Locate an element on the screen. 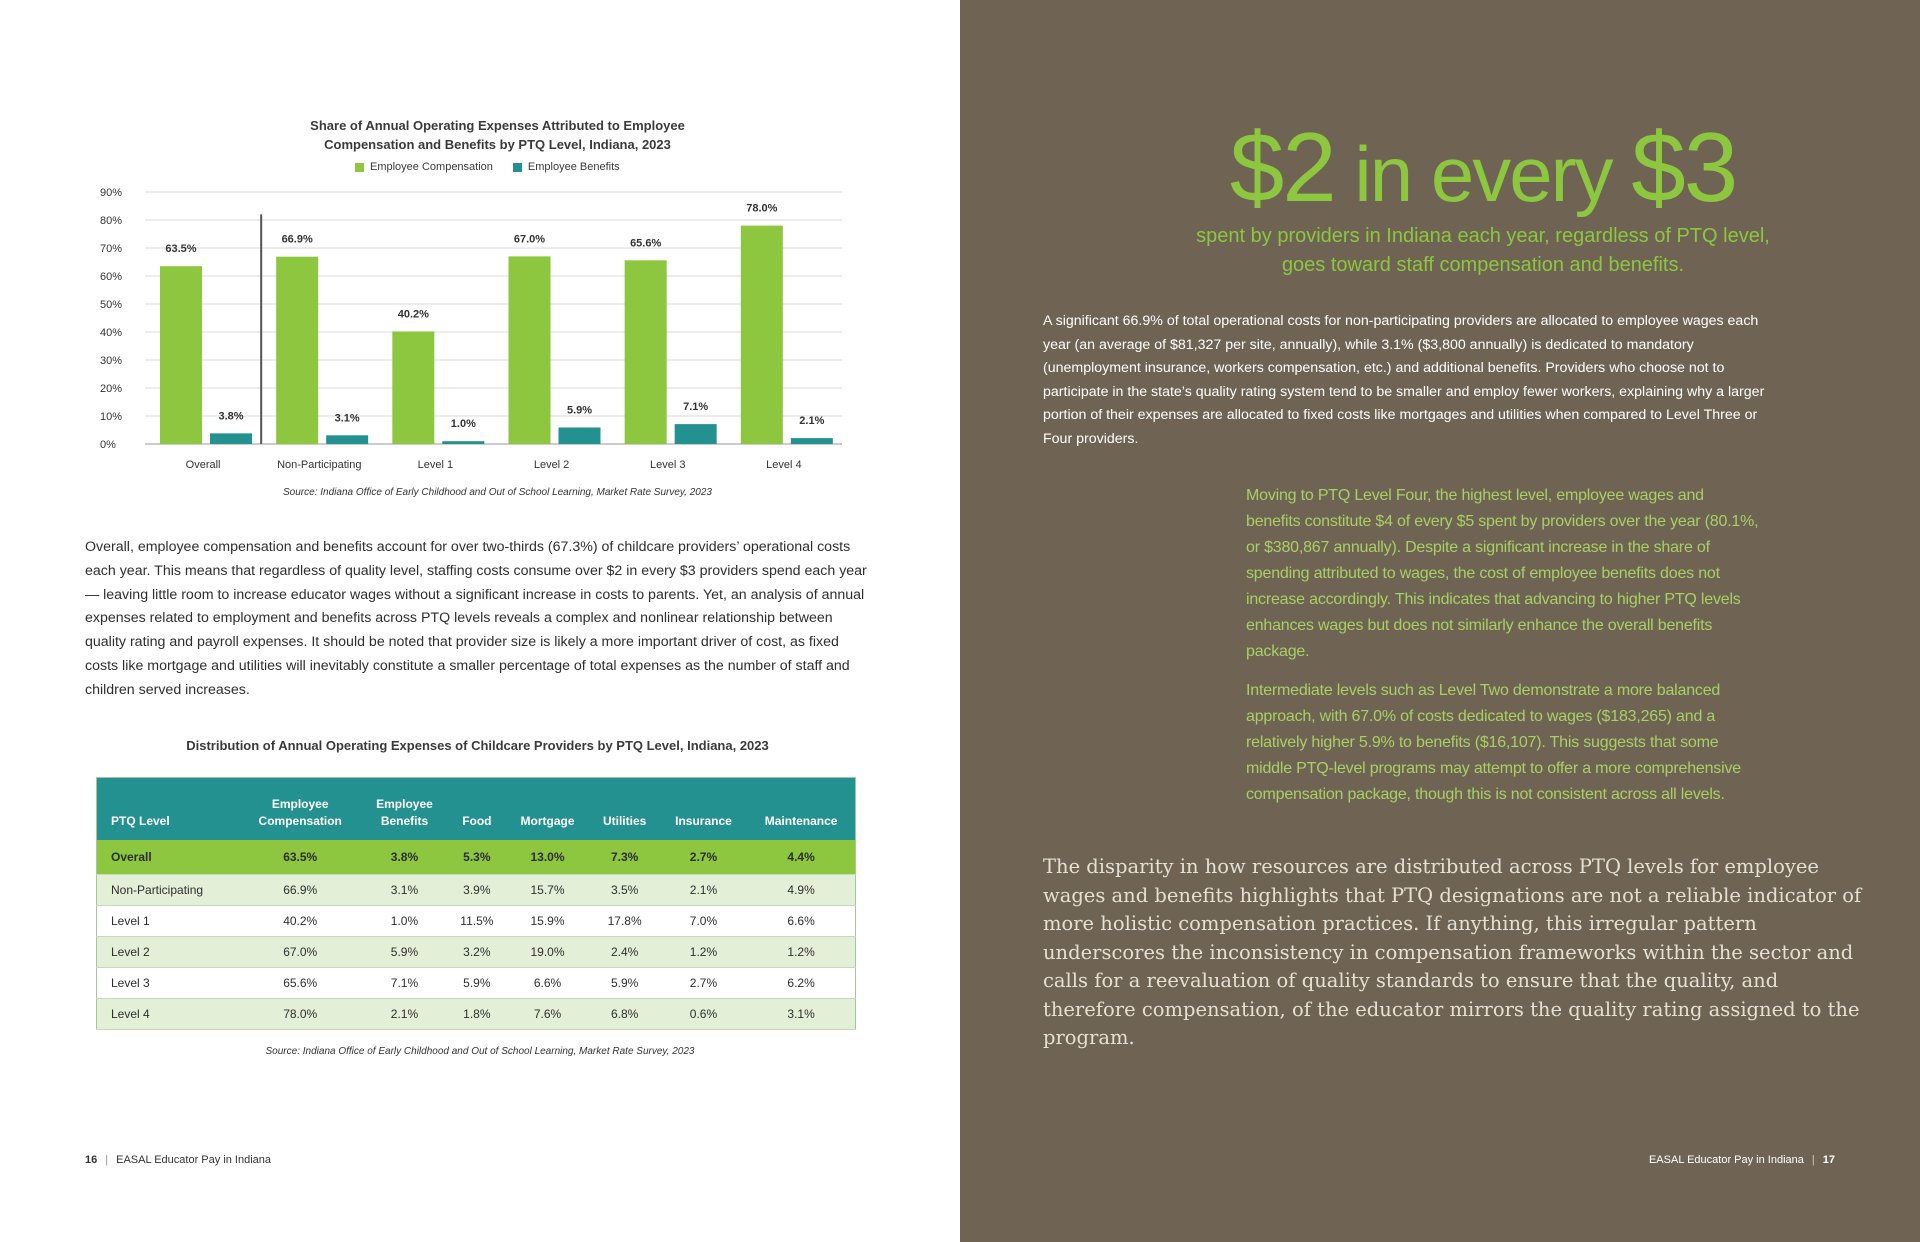 The width and height of the screenshot is (1920, 1242). x-tick-label: Non-Participating is located at coordinates (319, 465).